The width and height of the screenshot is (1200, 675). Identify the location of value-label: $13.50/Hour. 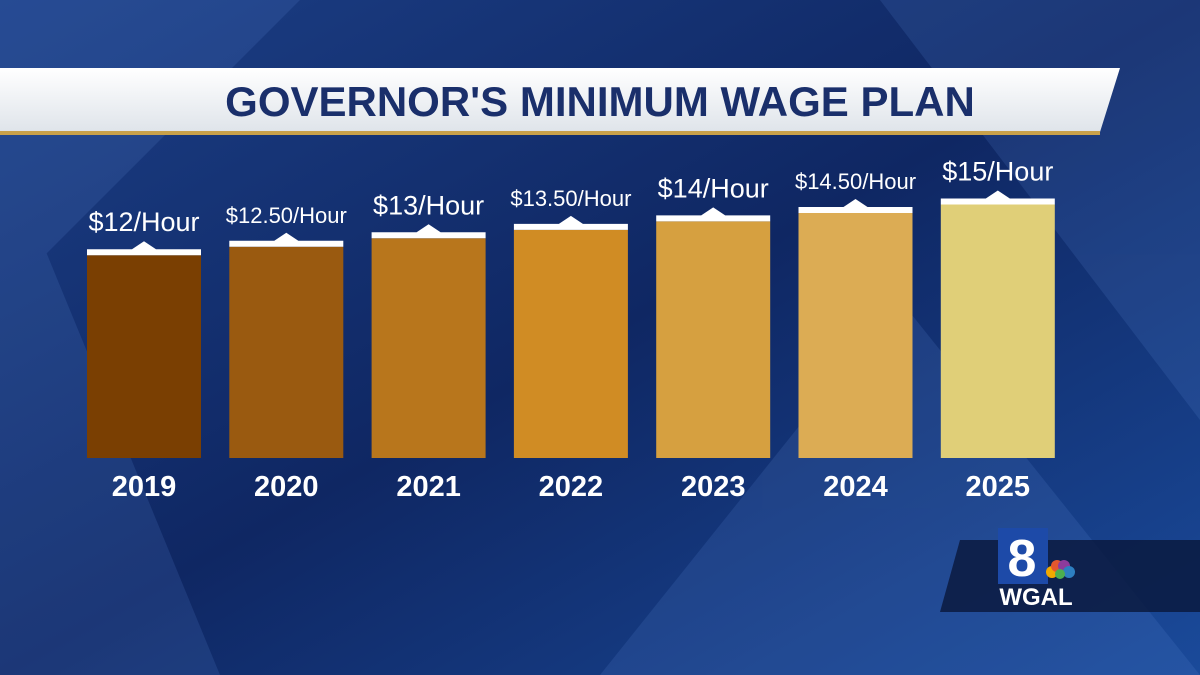
(570, 198).